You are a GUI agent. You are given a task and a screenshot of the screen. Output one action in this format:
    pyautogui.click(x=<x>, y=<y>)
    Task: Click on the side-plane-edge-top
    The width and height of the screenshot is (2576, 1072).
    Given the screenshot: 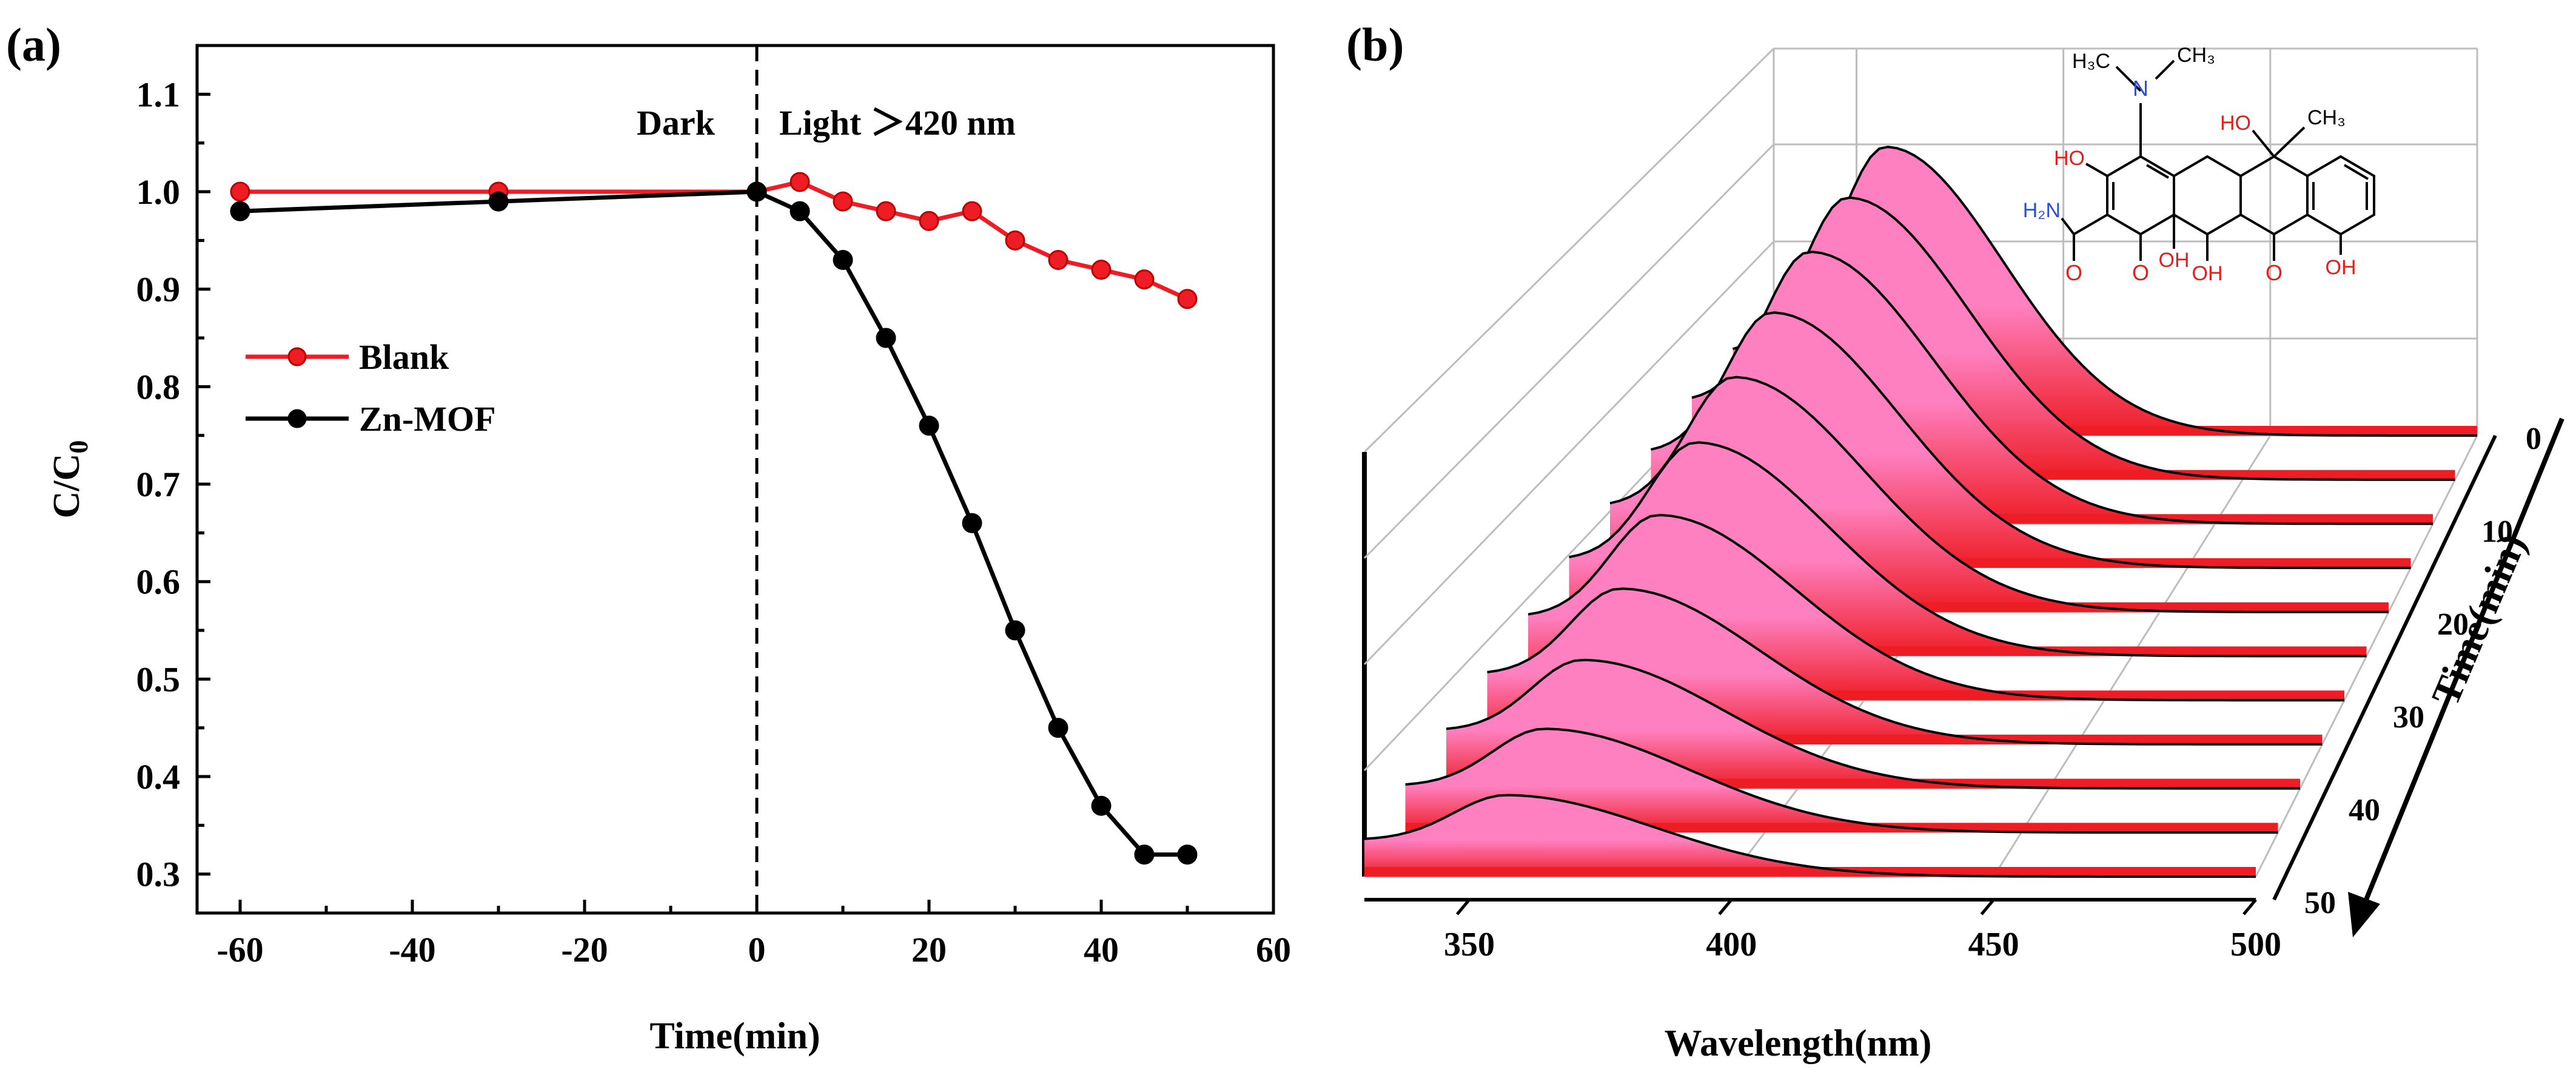 What is the action you would take?
    pyautogui.click(x=1569, y=250)
    